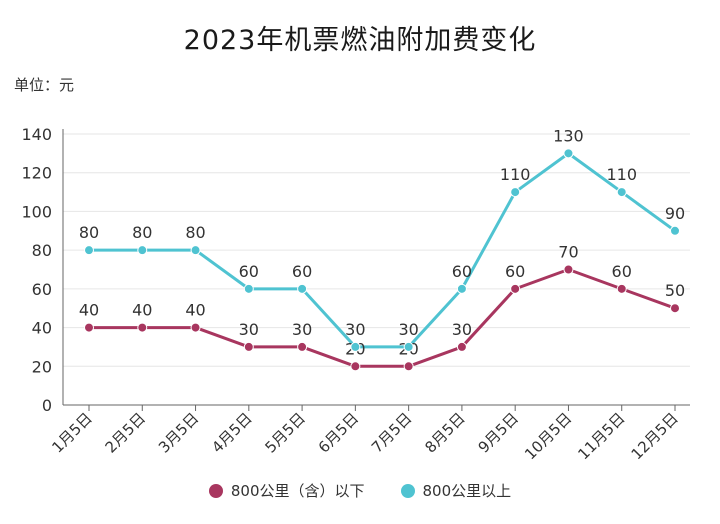 This screenshot has height=524, width=720. Describe the element at coordinates (675, 213) in the screenshot. I see `data-label: 90` at that location.